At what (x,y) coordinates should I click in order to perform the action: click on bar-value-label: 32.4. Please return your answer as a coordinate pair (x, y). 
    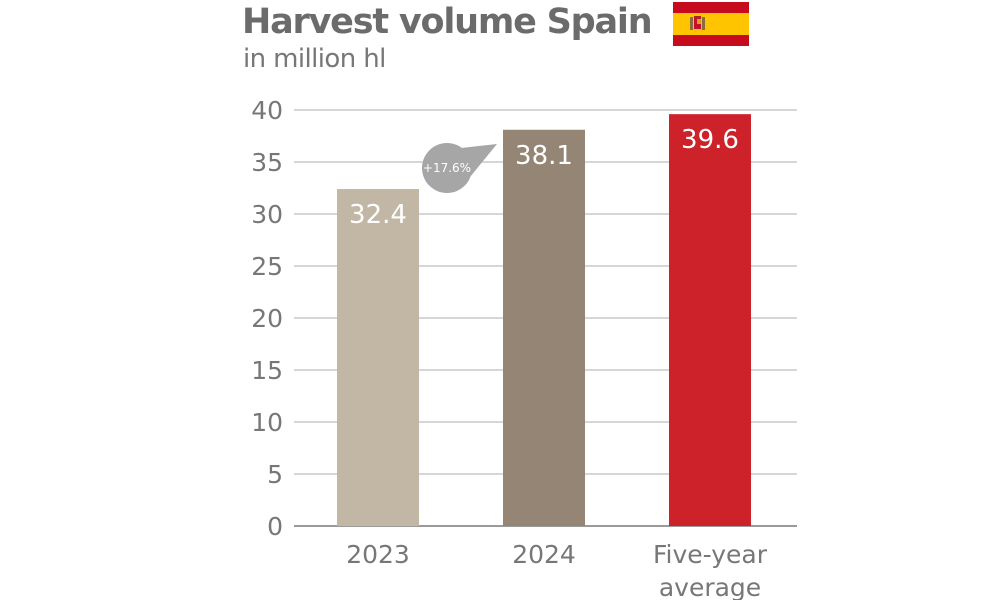
    Looking at the image, I should click on (378, 215).